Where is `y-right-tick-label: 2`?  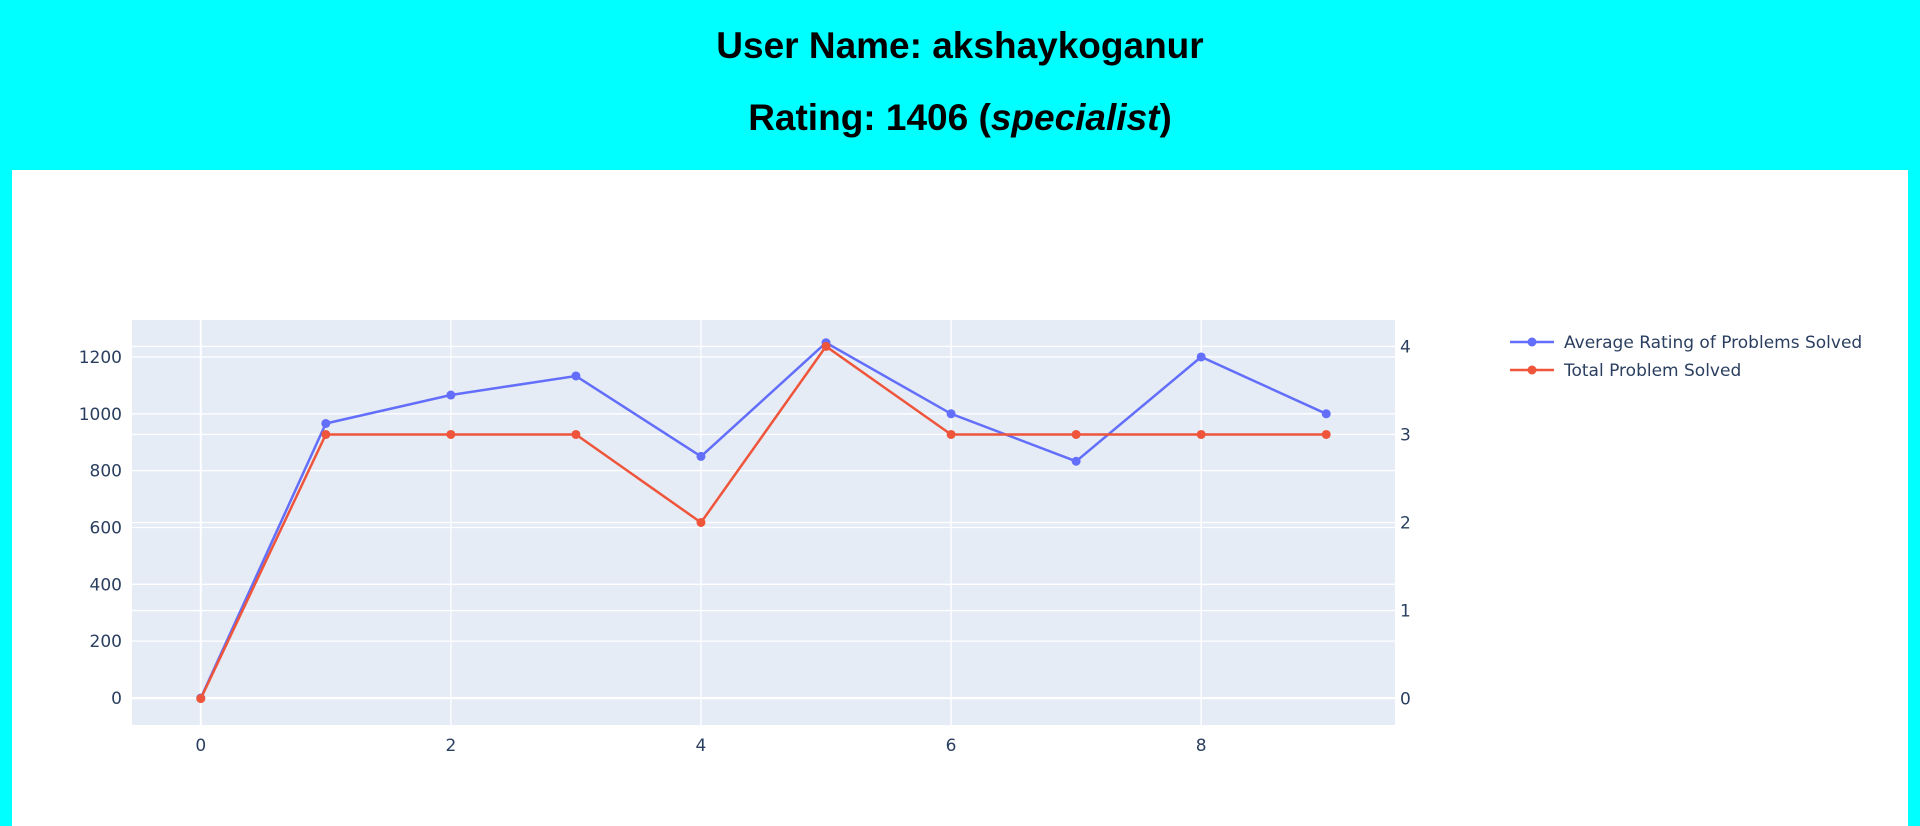 y-right-tick-label: 2 is located at coordinates (1405, 524).